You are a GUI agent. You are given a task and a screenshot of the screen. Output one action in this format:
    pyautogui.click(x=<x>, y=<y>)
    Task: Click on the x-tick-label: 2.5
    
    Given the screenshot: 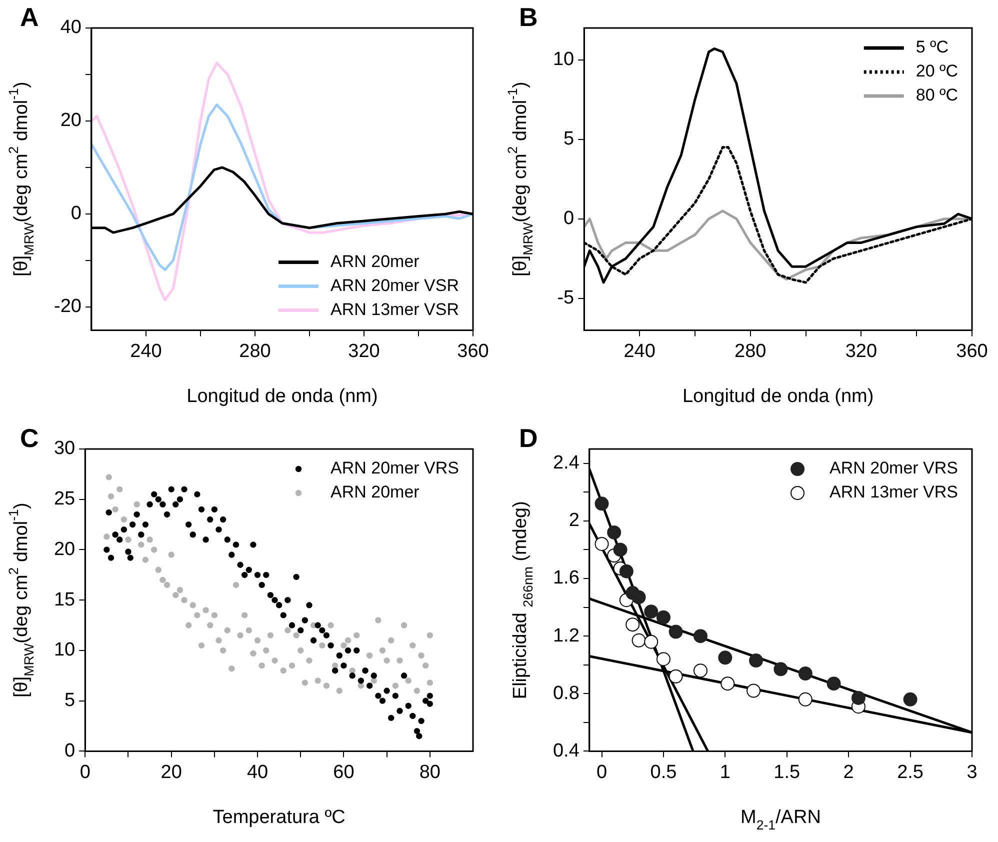 What is the action you would take?
    pyautogui.click(x=910, y=772)
    